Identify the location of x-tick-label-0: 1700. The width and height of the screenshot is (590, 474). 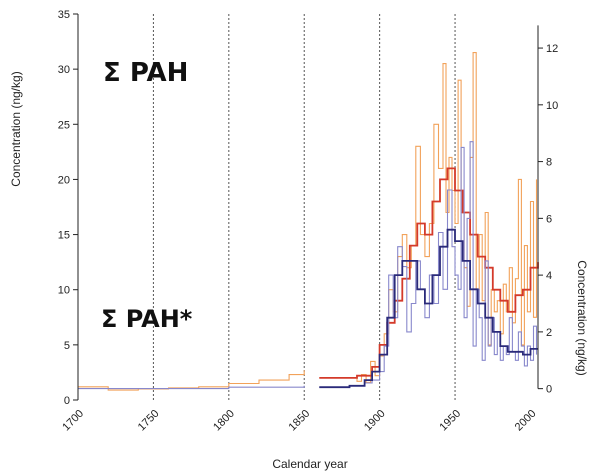
(73, 421).